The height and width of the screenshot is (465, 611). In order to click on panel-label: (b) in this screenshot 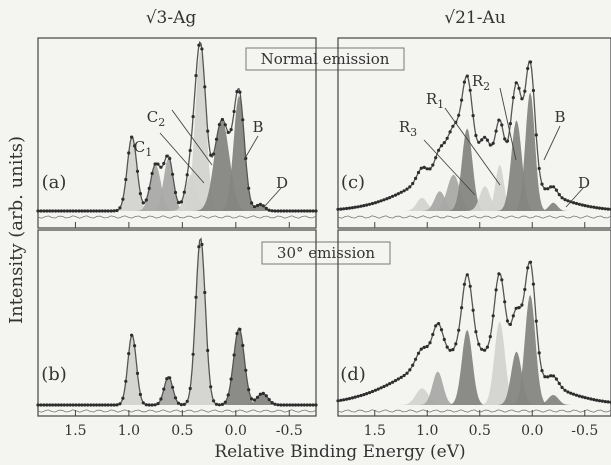, I will do `click(54, 374)`.